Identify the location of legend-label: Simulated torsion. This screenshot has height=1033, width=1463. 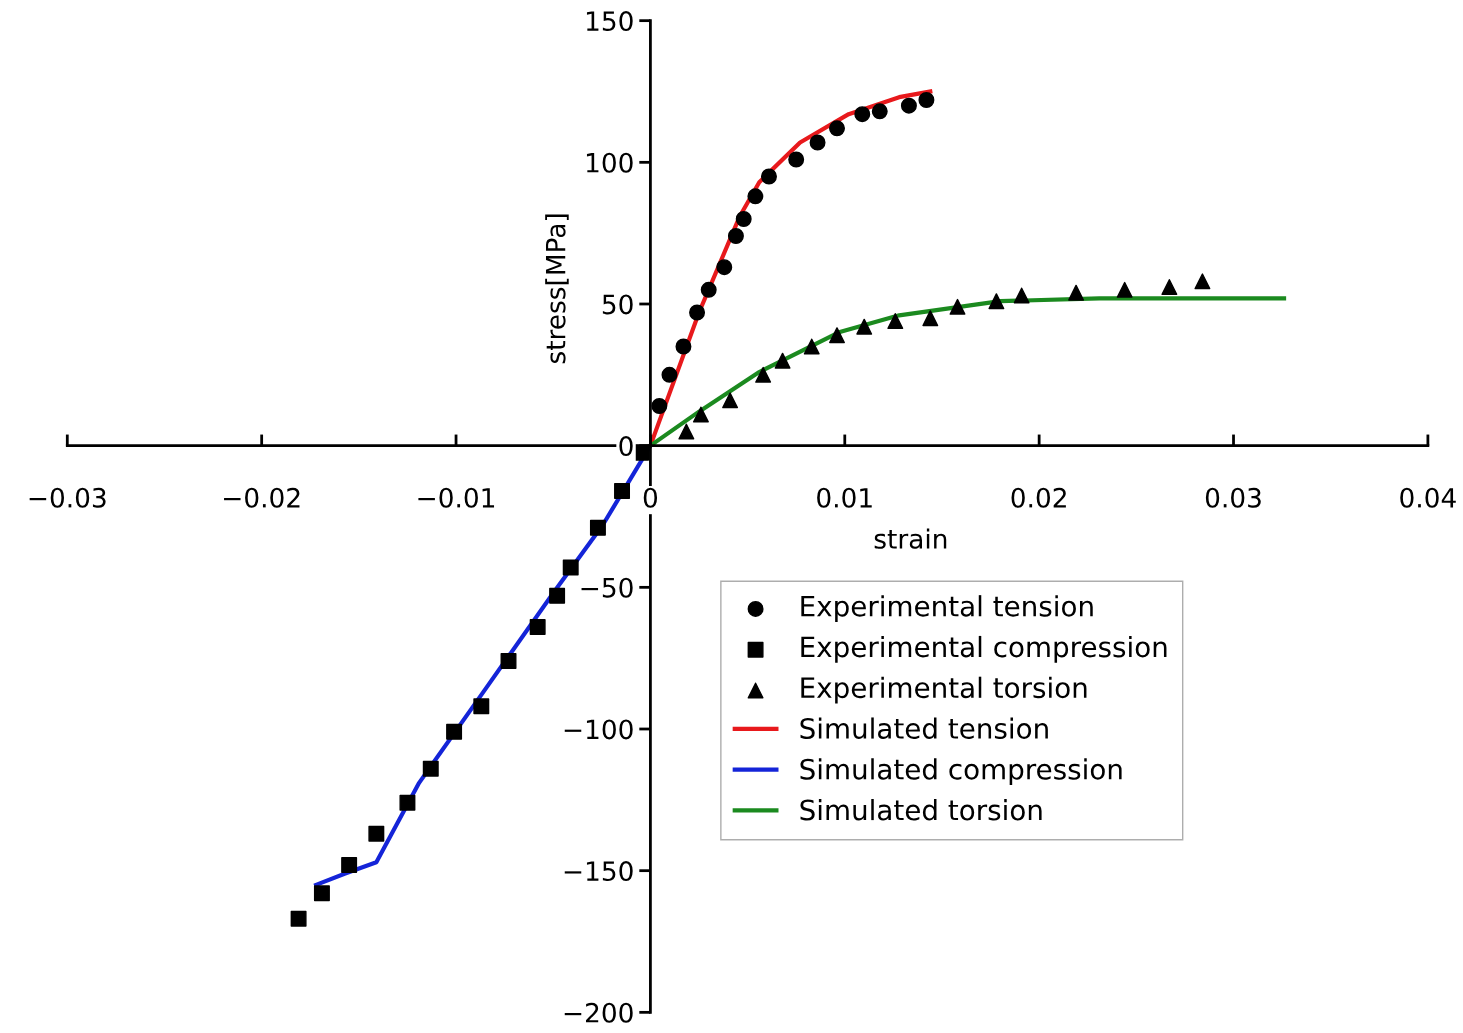
(921, 810).